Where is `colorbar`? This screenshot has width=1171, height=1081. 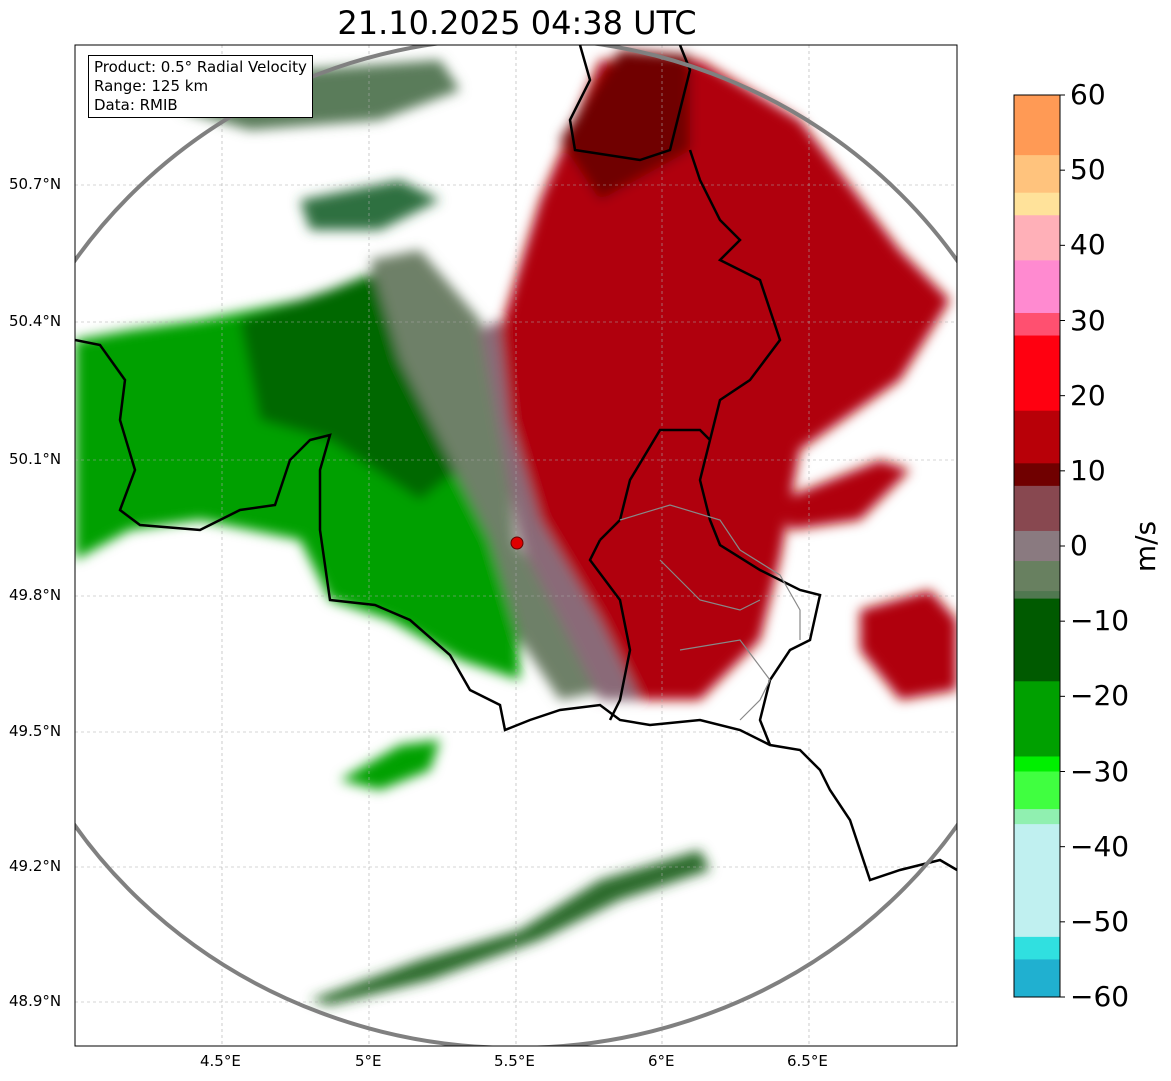
colorbar is located at coordinates (1039, 546).